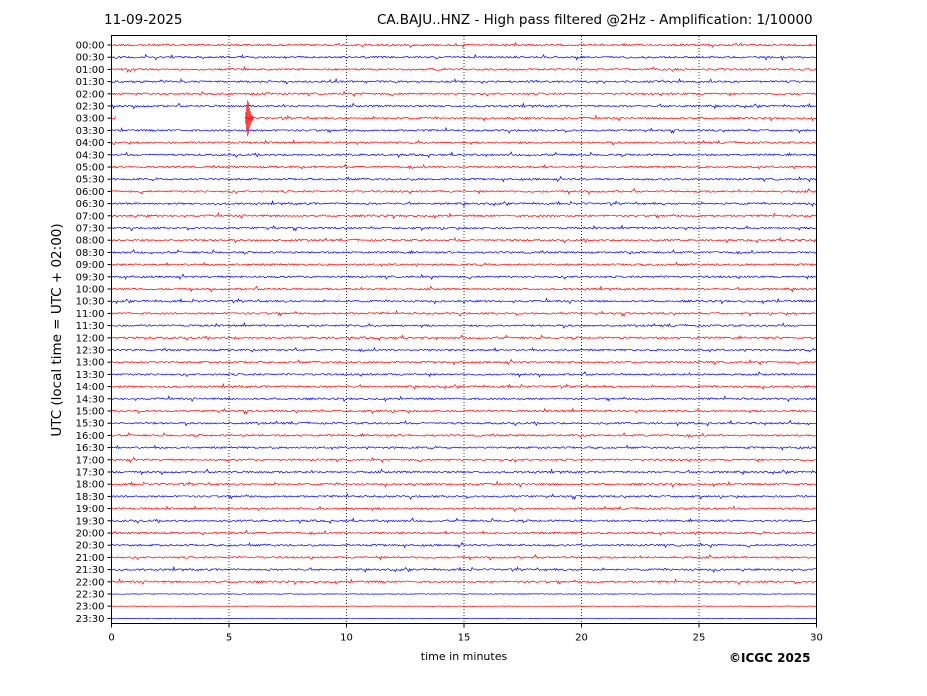  I want to click on date-label: 11-09-2025, so click(143, 20).